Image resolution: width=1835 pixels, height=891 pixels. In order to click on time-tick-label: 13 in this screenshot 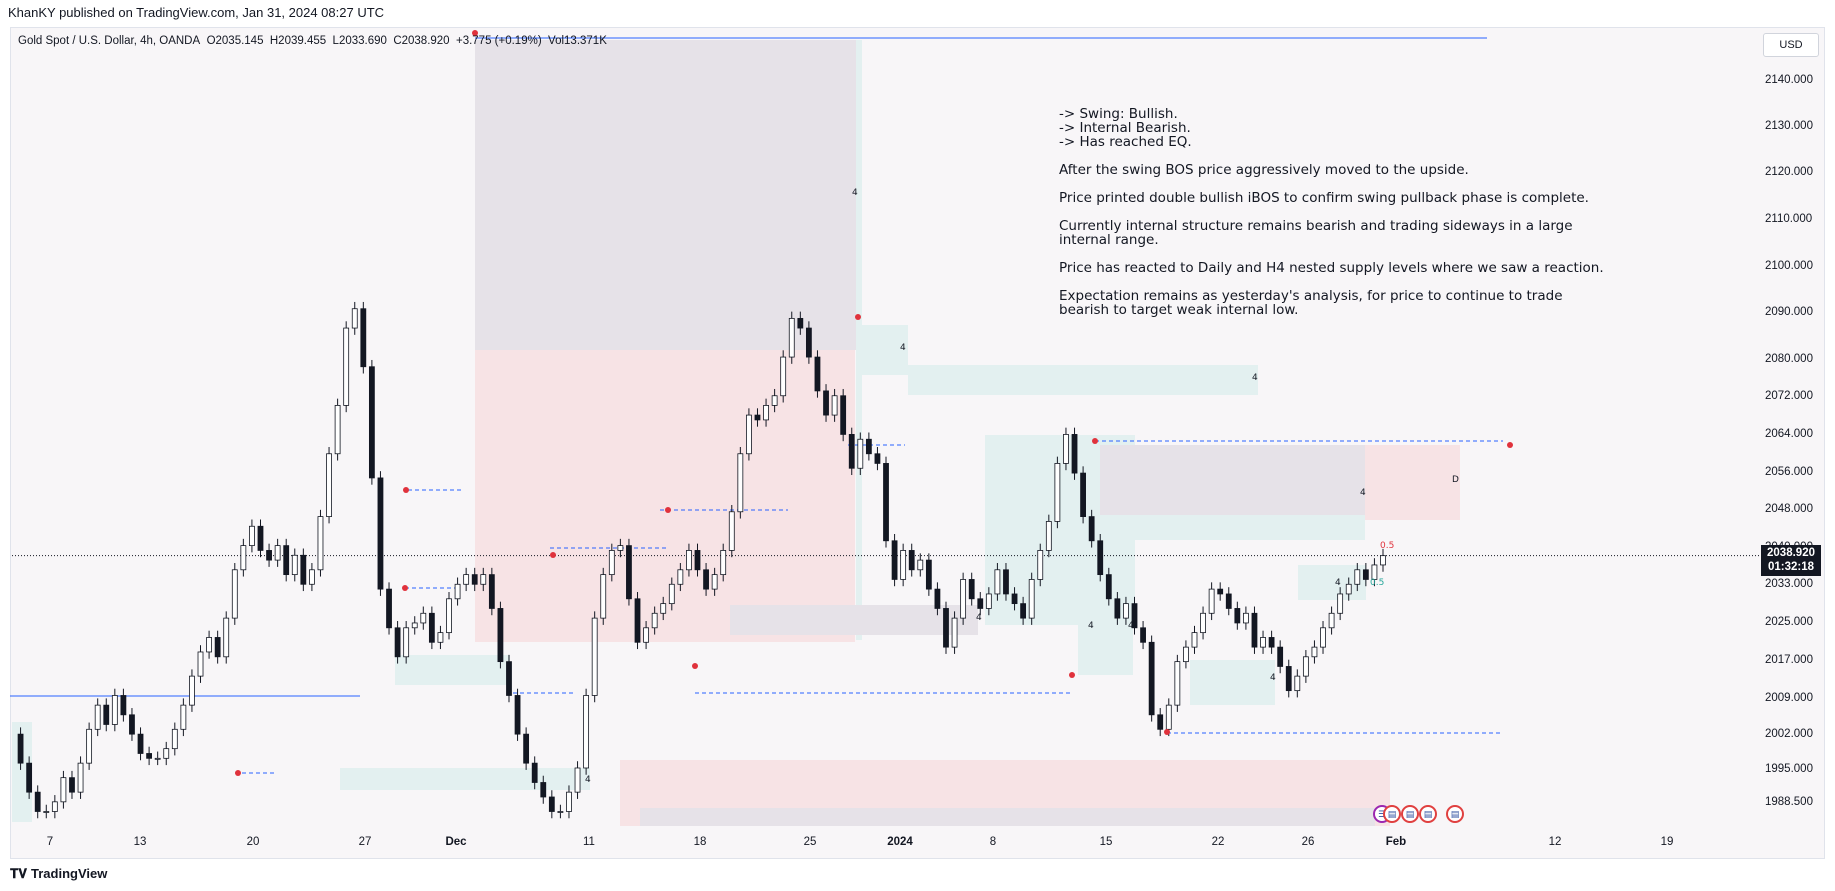, I will do `click(140, 842)`.